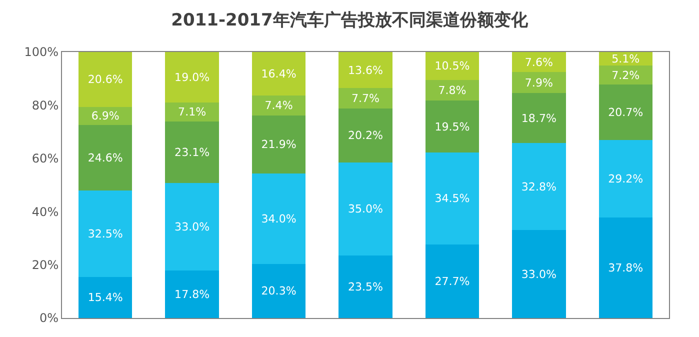 Image resolution: width=699 pixels, height=337 pixels. I want to click on data-label: 20.6%, so click(105, 79).